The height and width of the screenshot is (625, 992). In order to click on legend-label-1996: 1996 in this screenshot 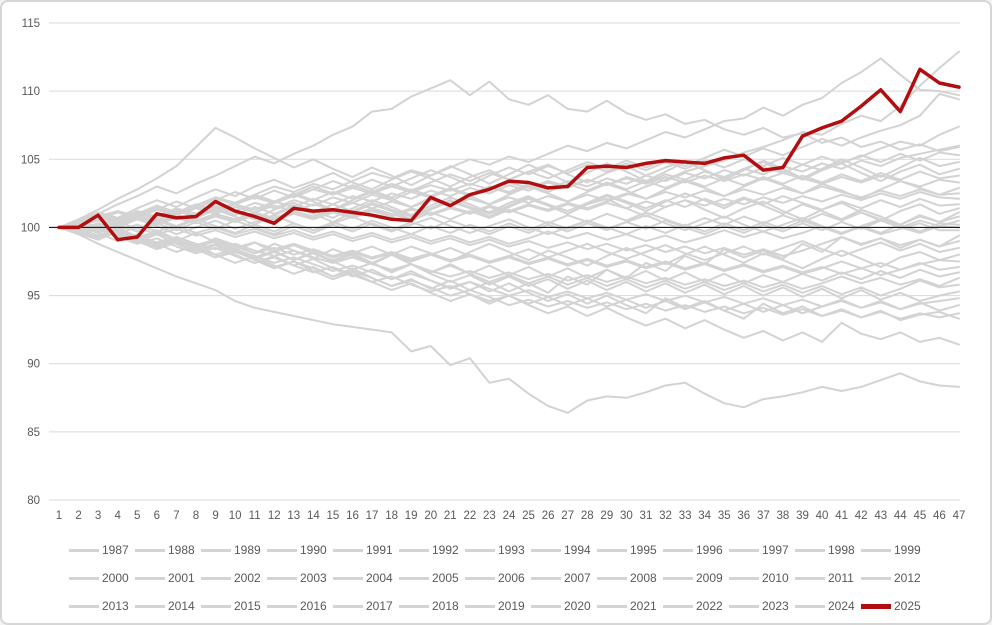, I will do `click(709, 550)`.